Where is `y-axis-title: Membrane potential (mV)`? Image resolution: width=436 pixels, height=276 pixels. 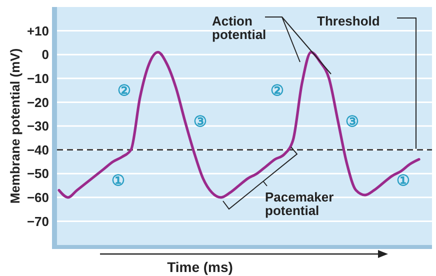 y-axis-title: Membrane potential (mV) is located at coordinates (15, 126).